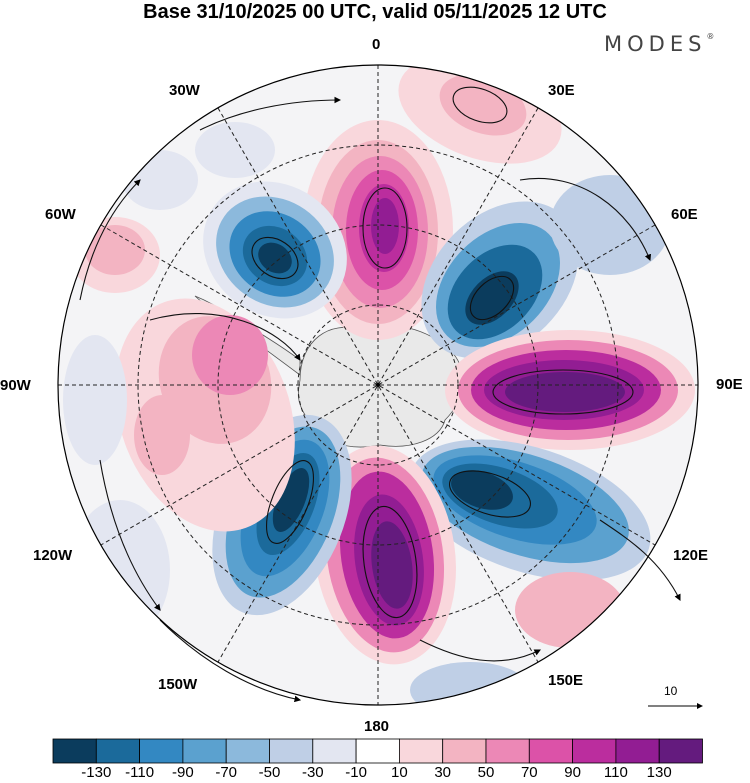 The image size is (750, 783). What do you see at coordinates (729, 384) in the screenshot?
I see `lon-label-90e: 90E` at bounding box center [729, 384].